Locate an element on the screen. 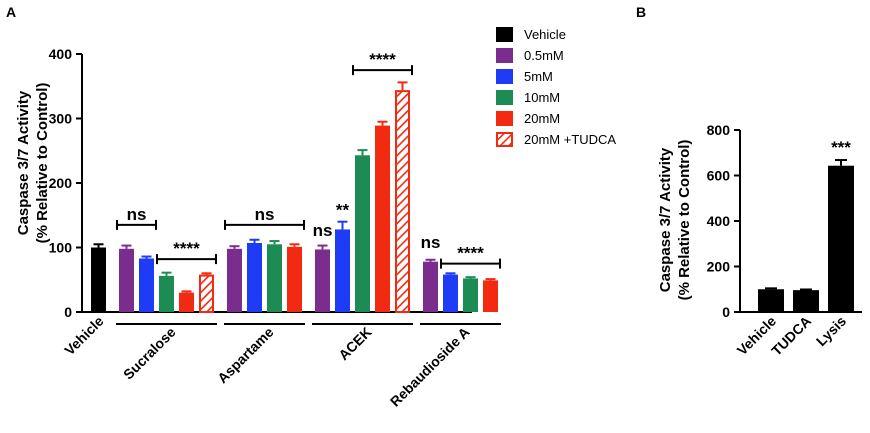 Image resolution: width=870 pixels, height=433 pixels. panel-b-ylabel-line1: Caspase 3/7 Activity is located at coordinates (665, 219).